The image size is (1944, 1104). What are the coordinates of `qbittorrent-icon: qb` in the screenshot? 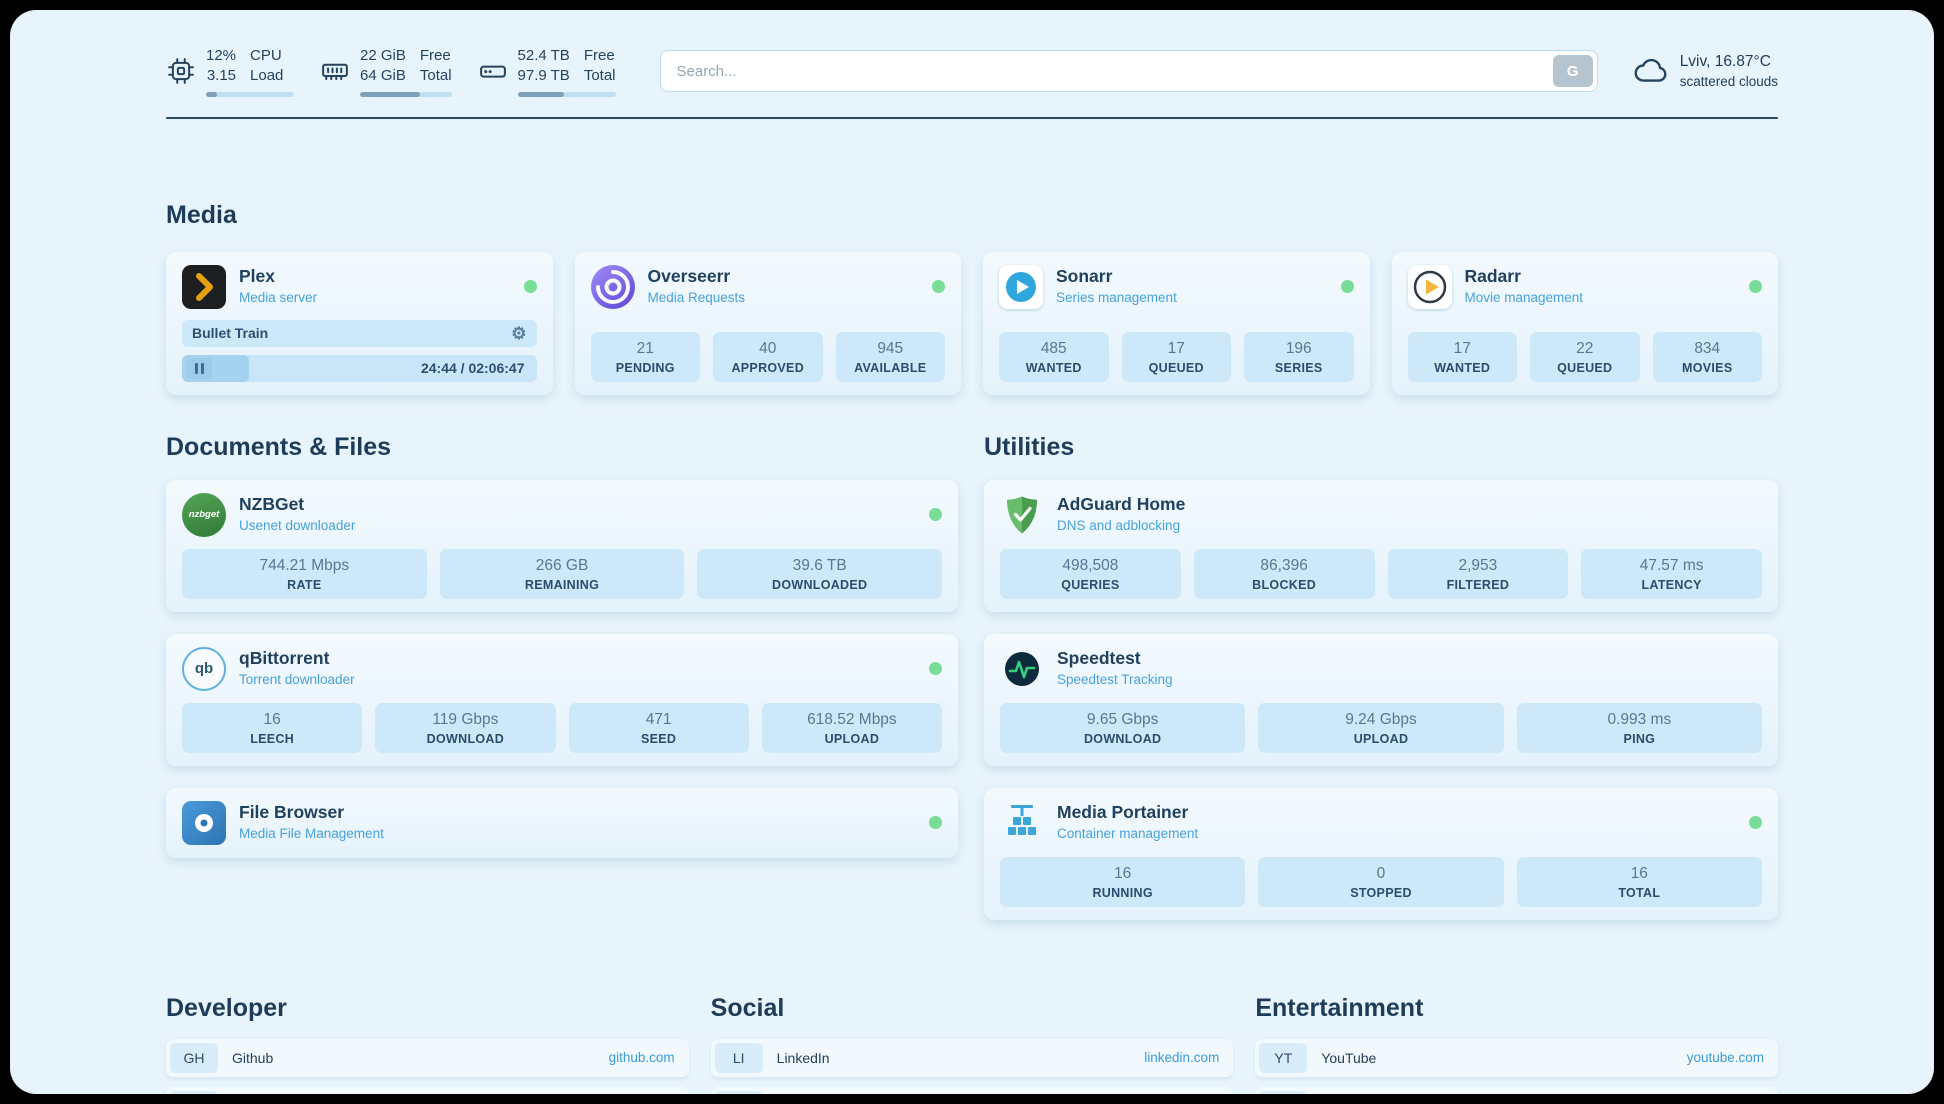 It's located at (204, 668).